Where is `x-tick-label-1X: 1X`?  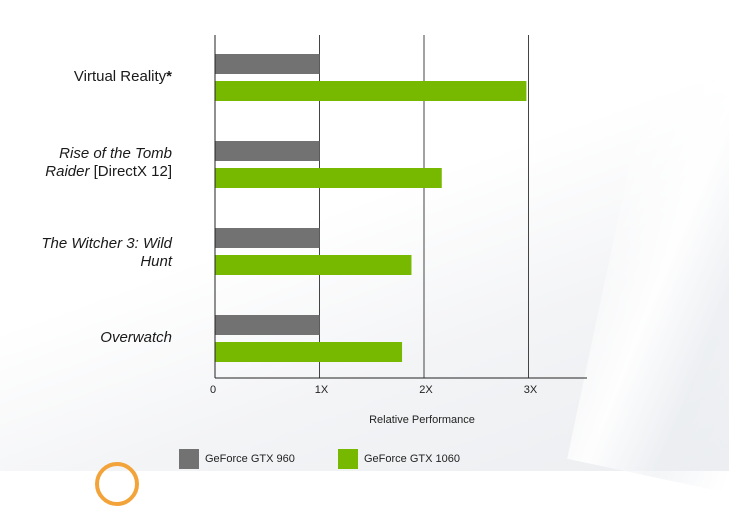 x-tick-label-1X: 1X is located at coordinates (322, 390).